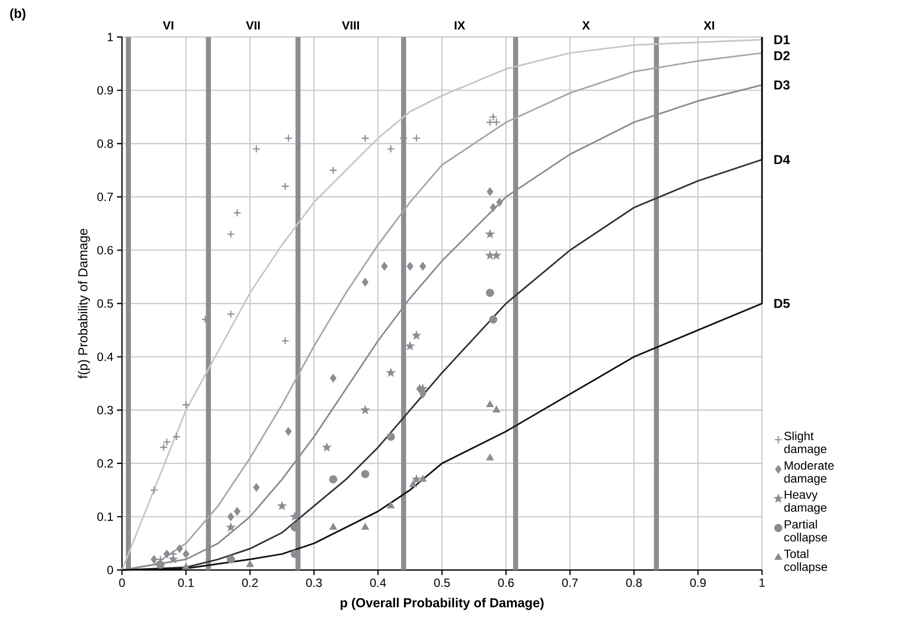  Describe the element at coordinates (782, 85) in the screenshot. I see `series-label: D3` at that location.